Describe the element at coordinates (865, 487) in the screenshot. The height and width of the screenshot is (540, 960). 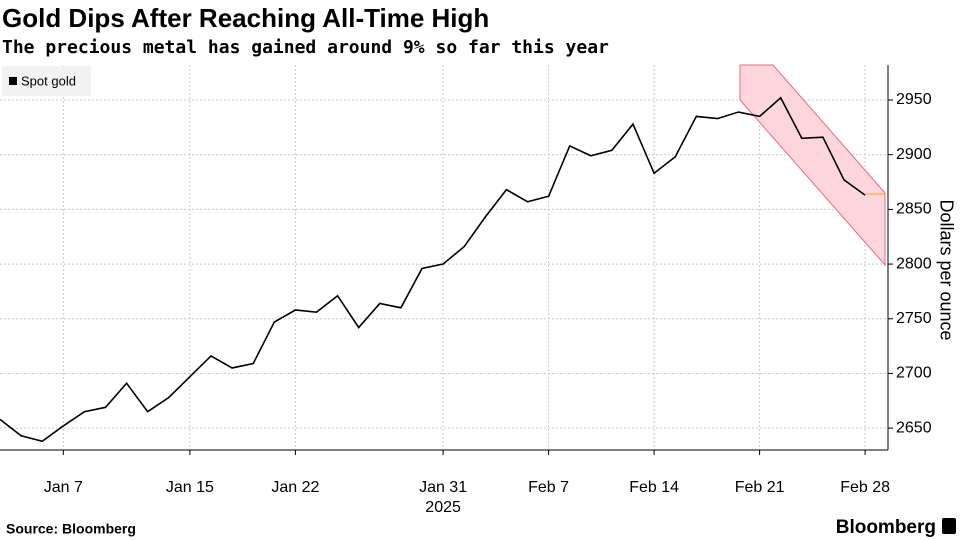
I see `x-tick-label: Feb 28` at that location.